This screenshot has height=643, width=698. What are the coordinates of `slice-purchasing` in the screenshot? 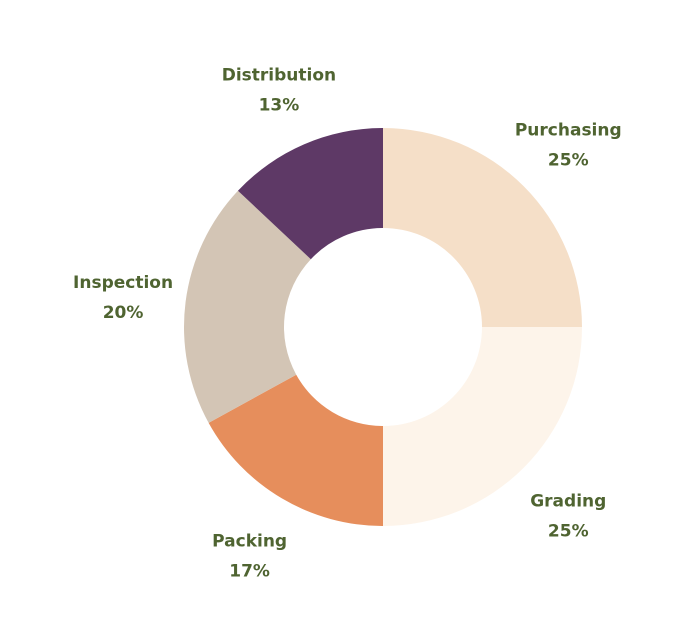 It's located at (482, 227).